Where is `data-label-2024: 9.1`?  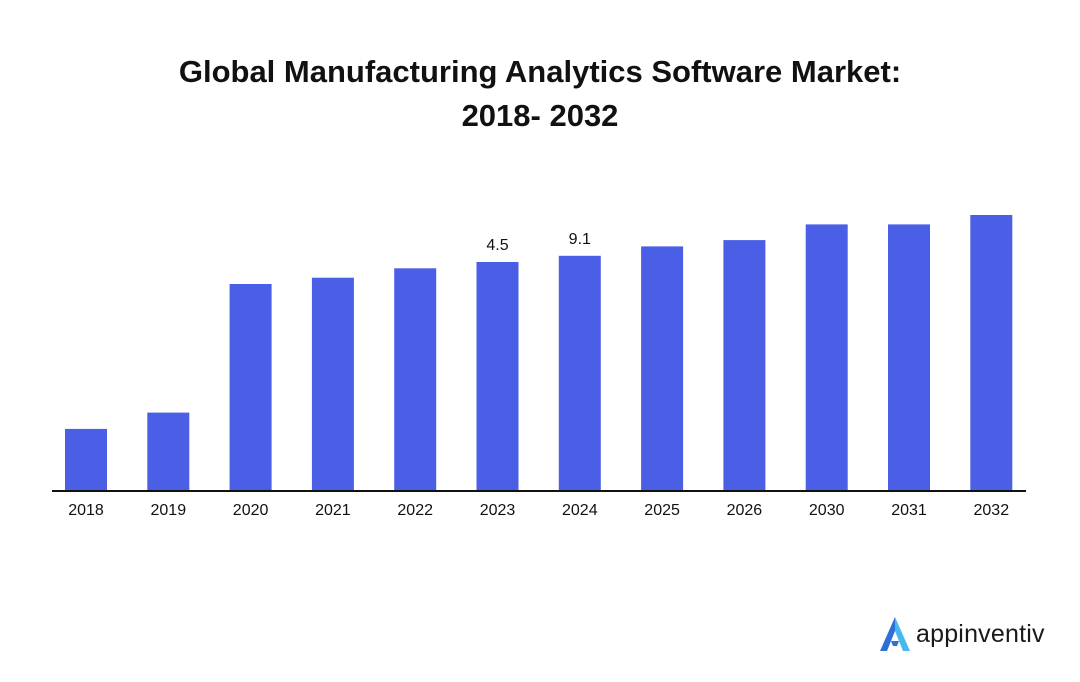 data-label-2024: 9.1 is located at coordinates (580, 239).